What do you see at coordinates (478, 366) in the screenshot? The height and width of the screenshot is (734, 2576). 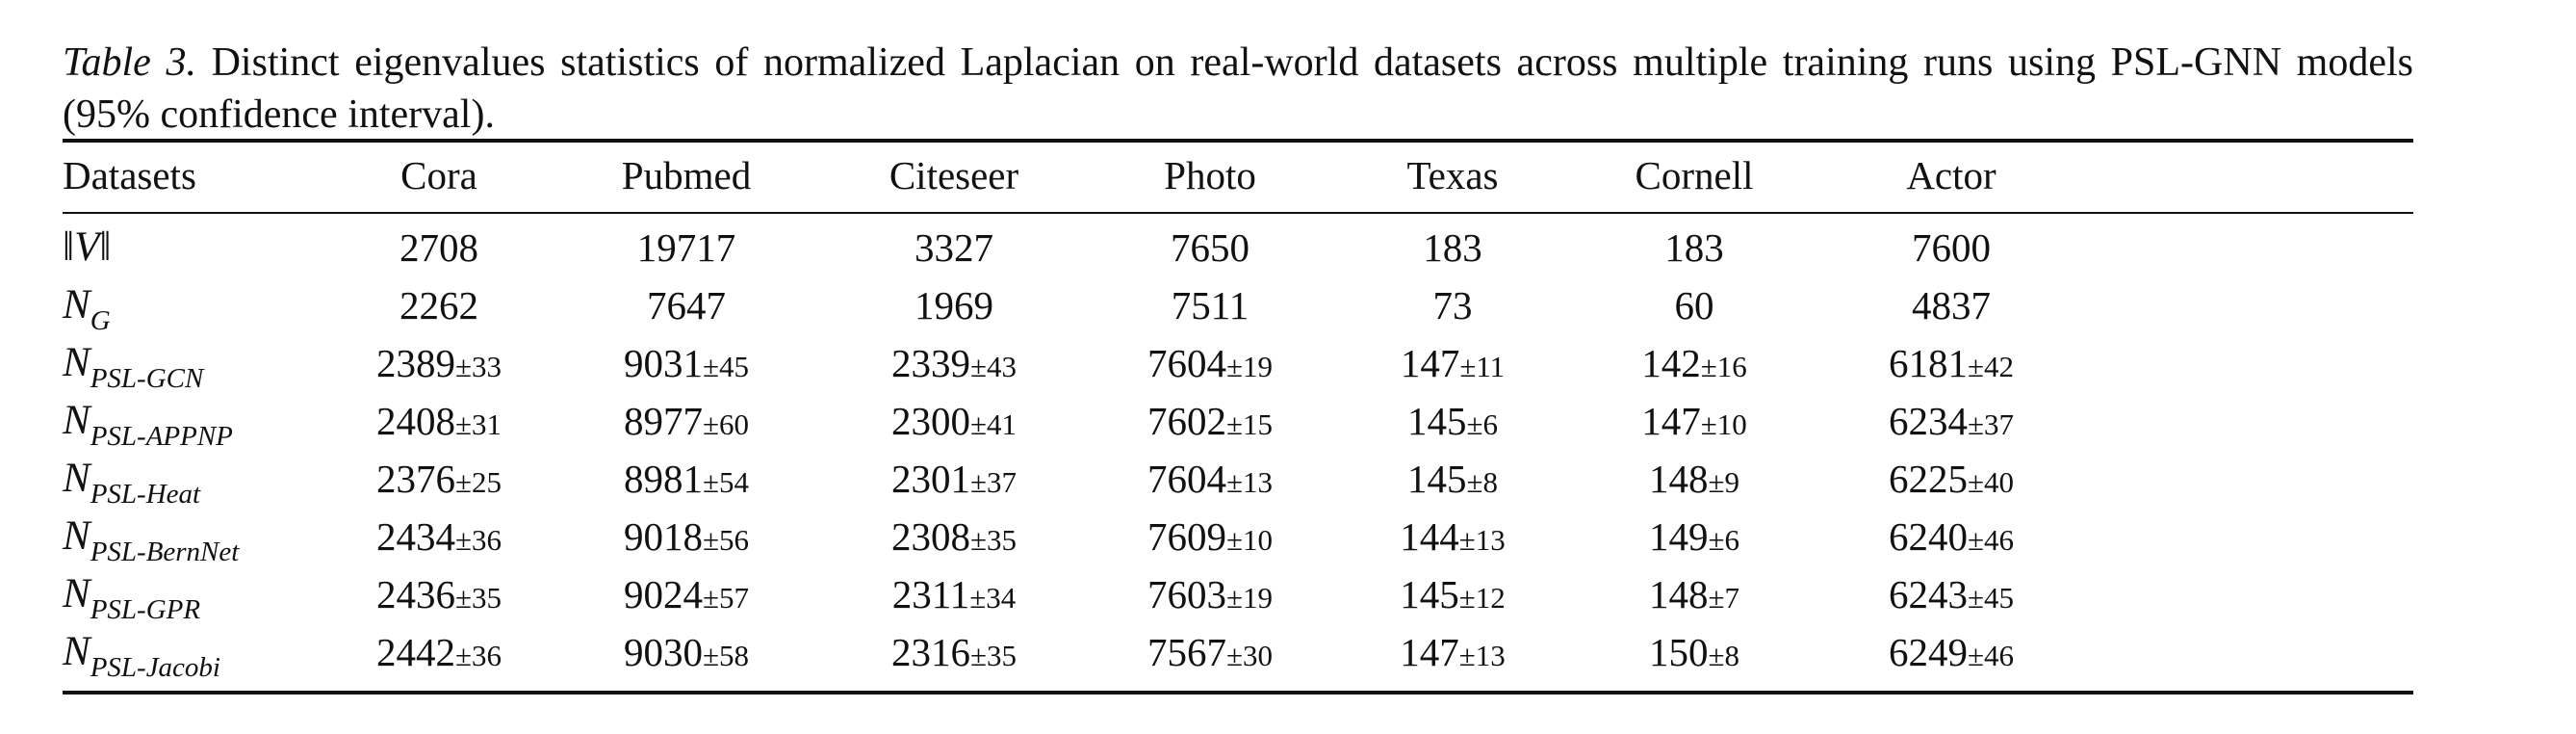 I see `cell-ci: ±33` at bounding box center [478, 366].